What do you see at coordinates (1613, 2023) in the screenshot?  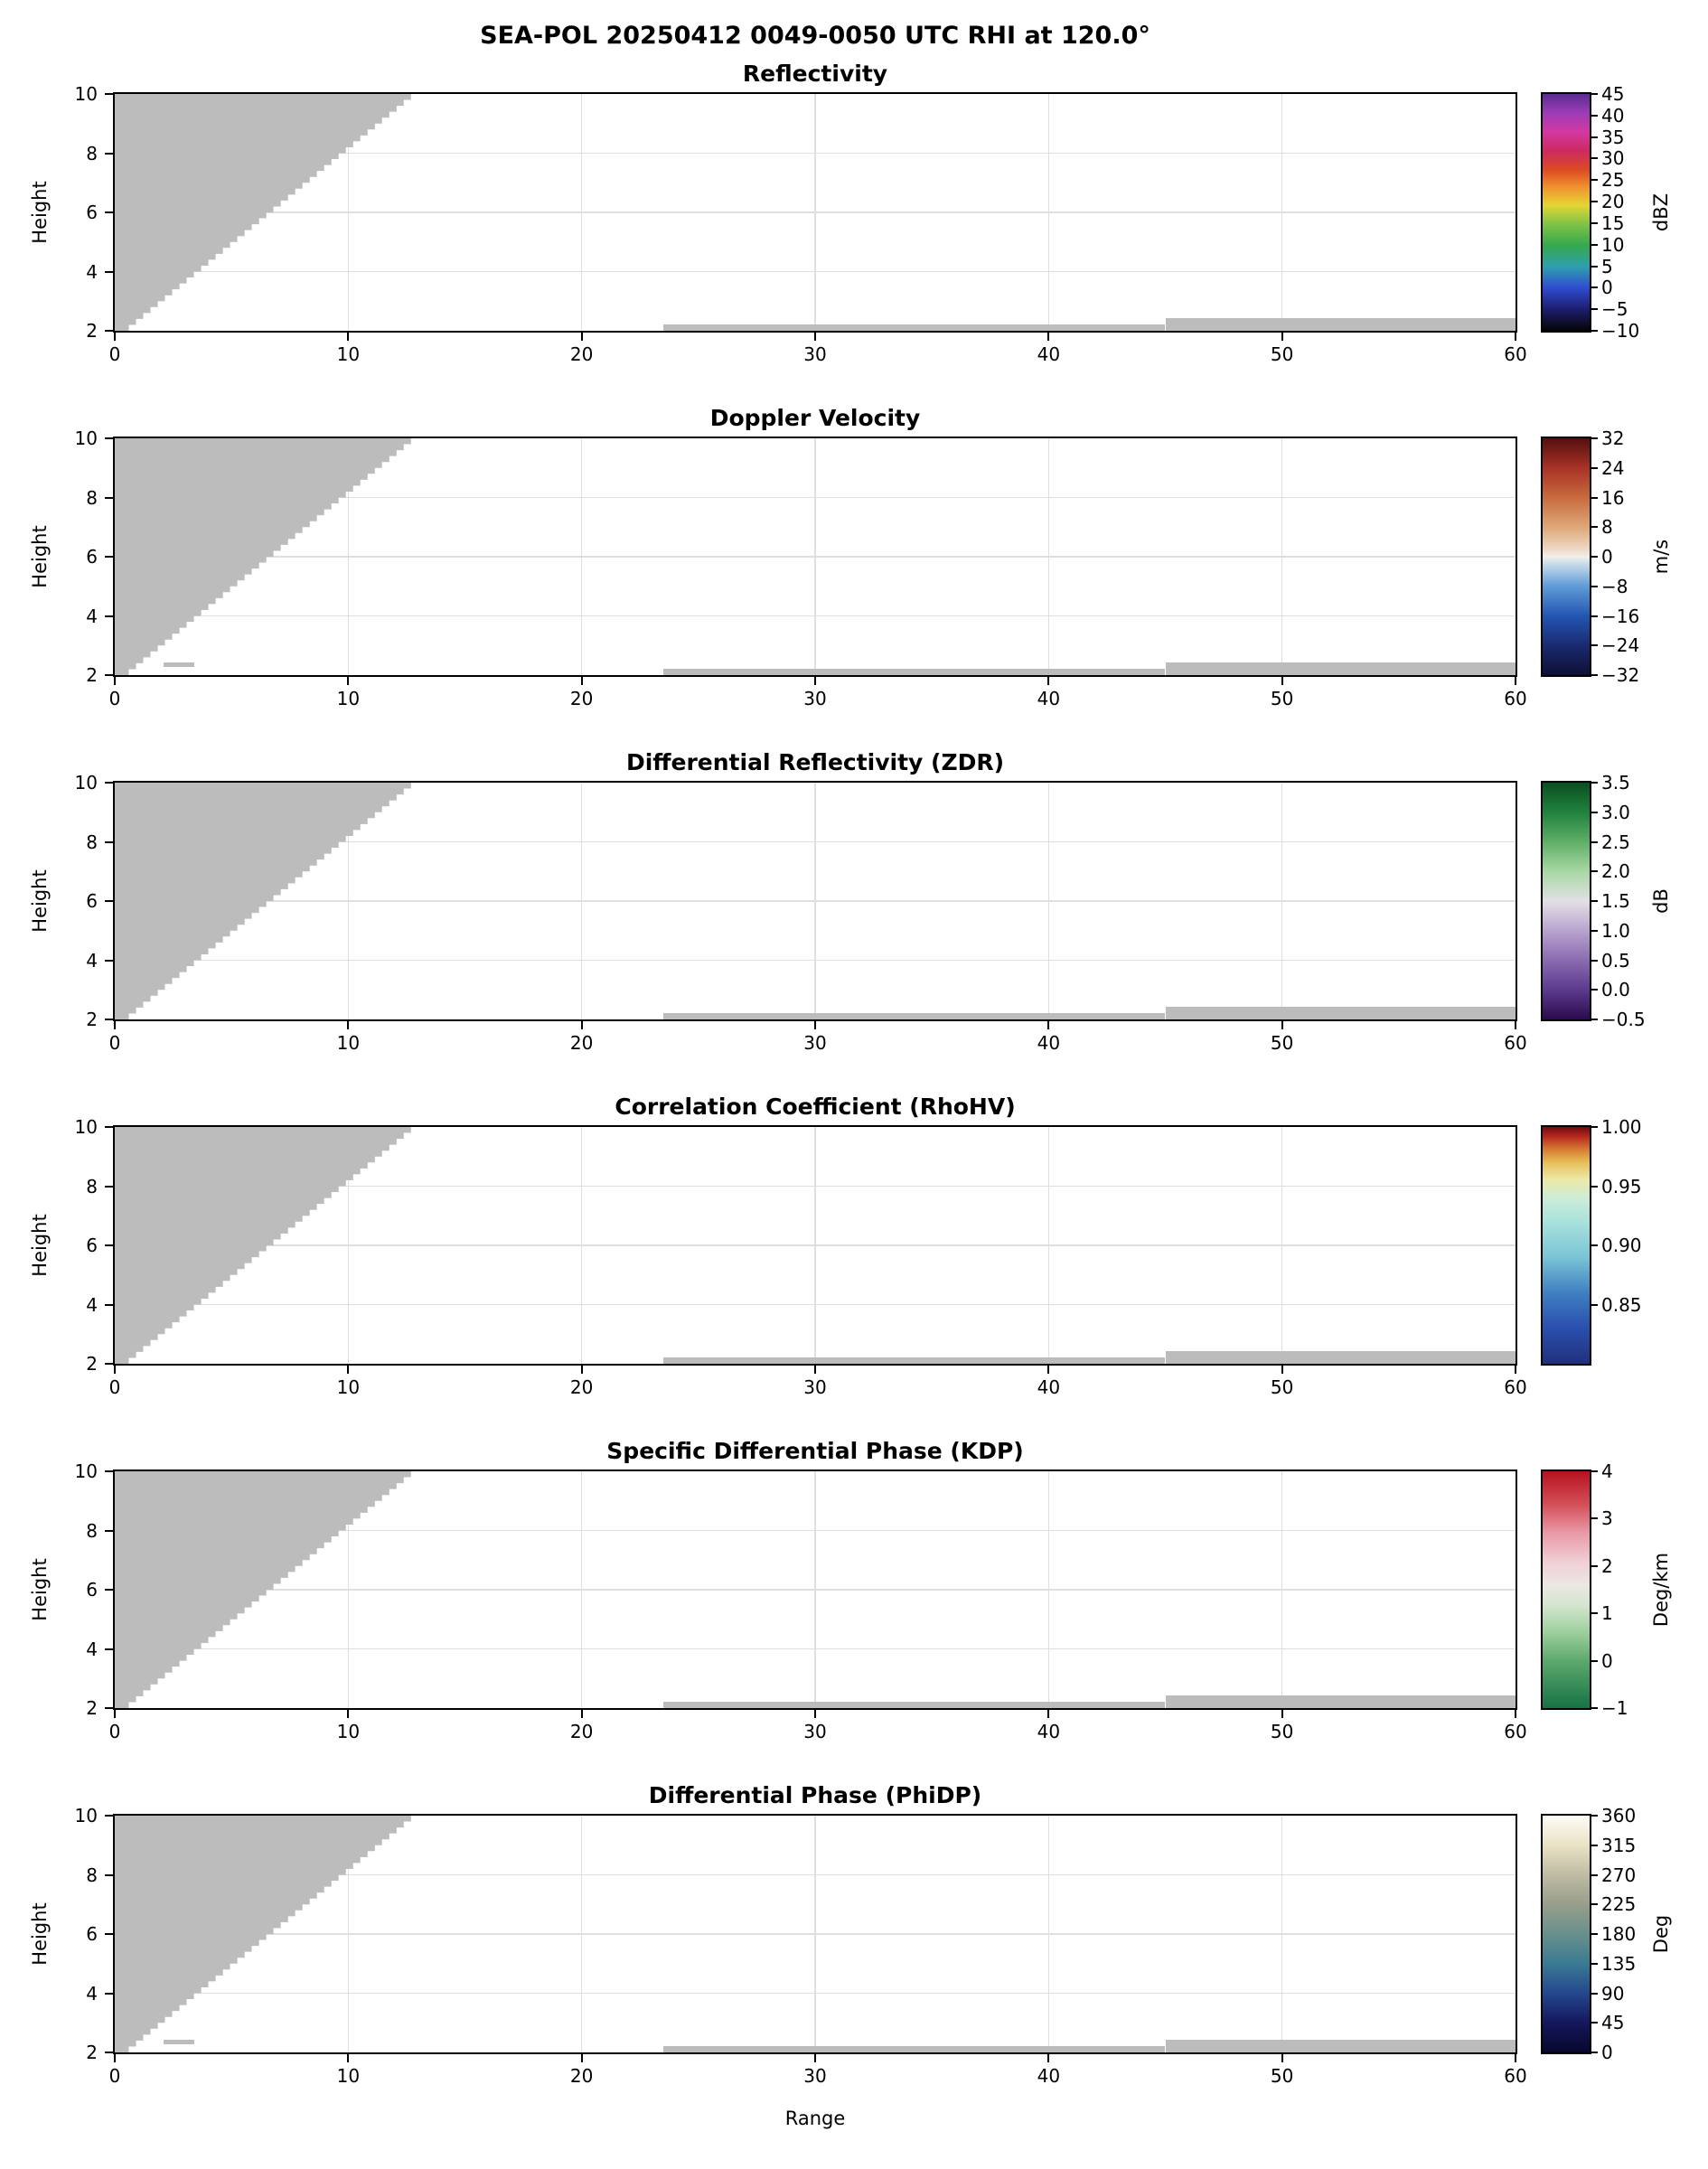 I see `colorbar-tick-label: 45` at bounding box center [1613, 2023].